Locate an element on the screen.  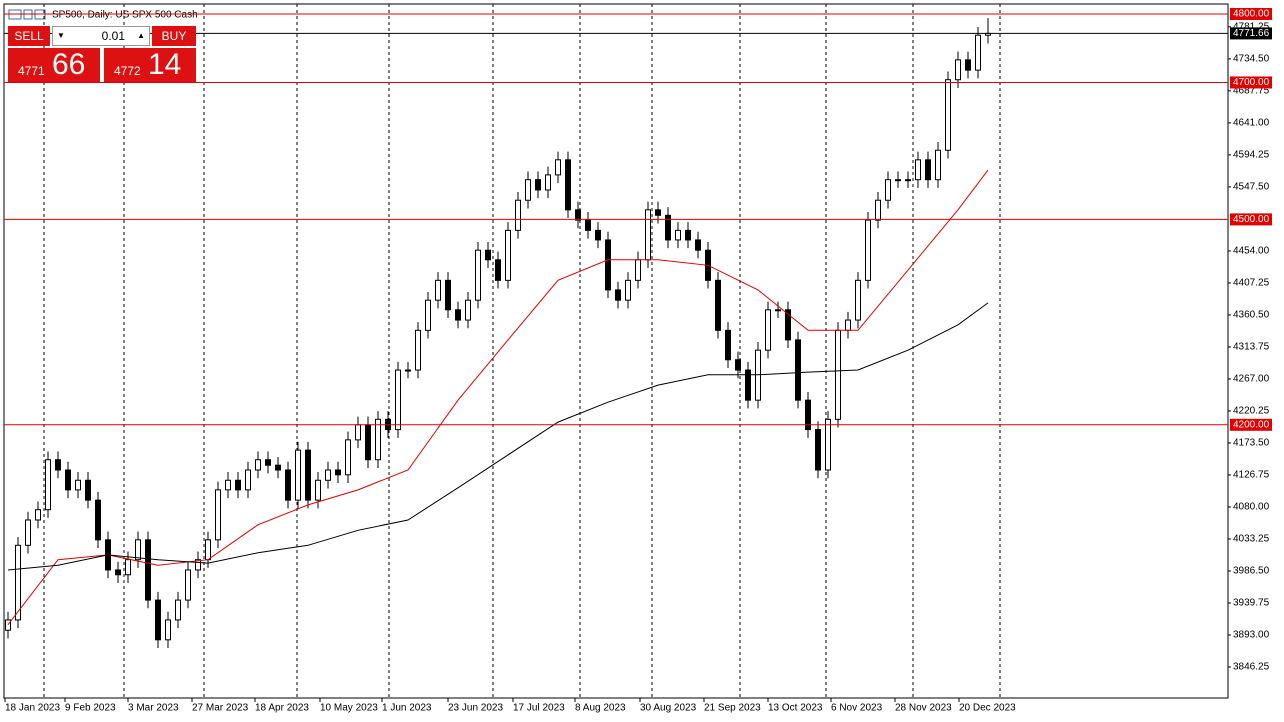
arrow-down: ▼ is located at coordinates (61, 35).